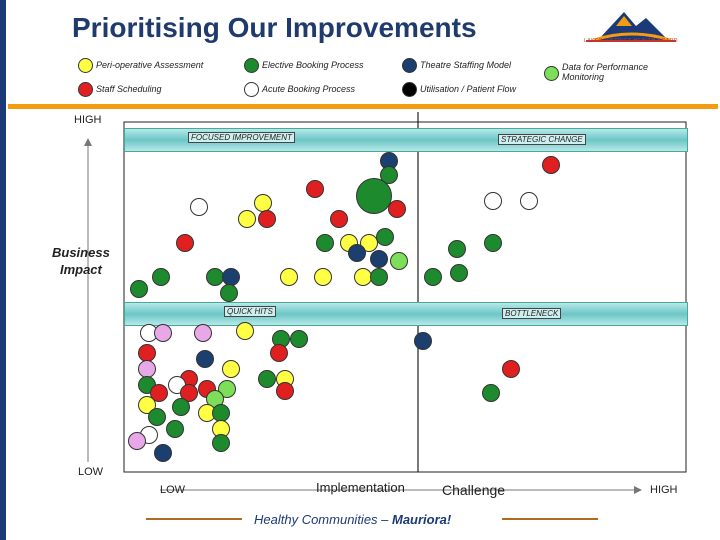  I want to click on logo-wordmark: LAKES DISTRICT HEALTH BOARD, so click(631, 41).